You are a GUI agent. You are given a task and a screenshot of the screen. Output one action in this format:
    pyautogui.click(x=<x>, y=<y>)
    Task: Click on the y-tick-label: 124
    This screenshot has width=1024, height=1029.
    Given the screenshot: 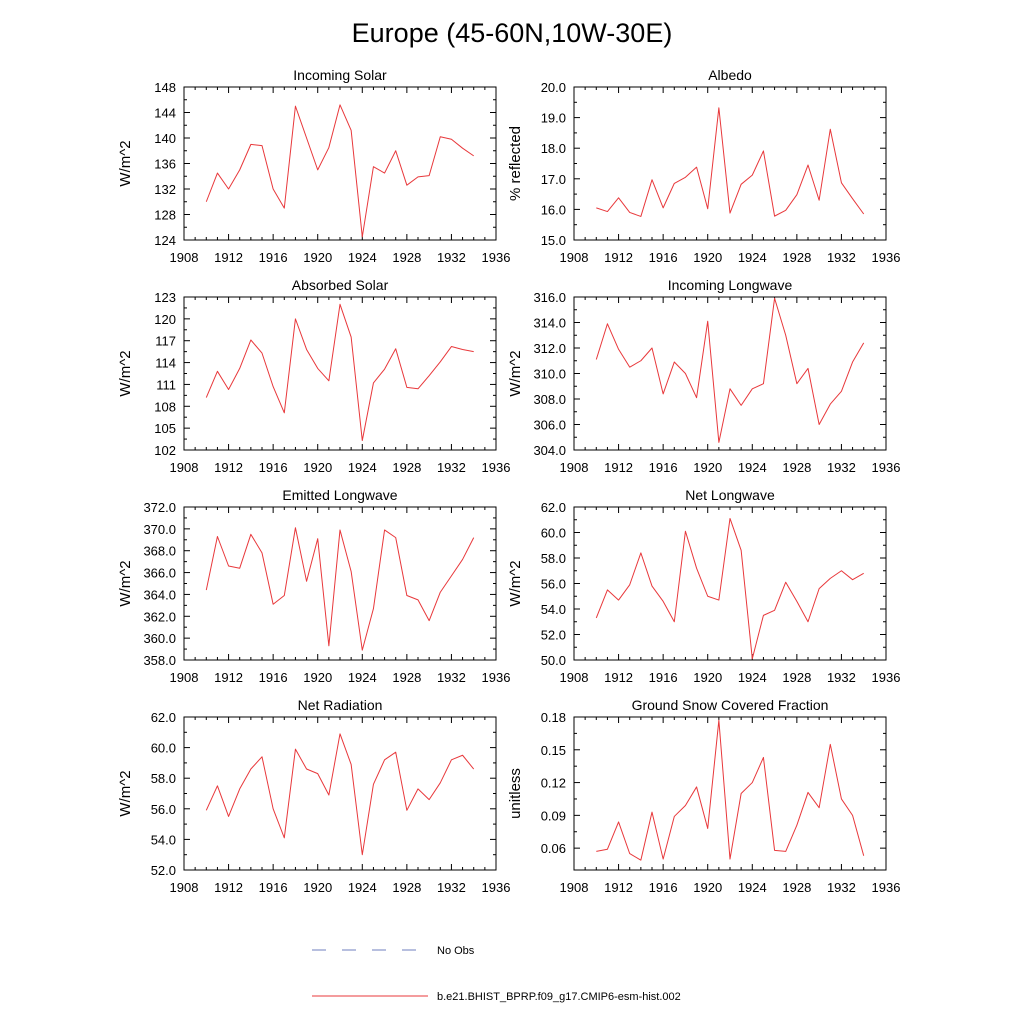 What is the action you would take?
    pyautogui.click(x=165, y=240)
    